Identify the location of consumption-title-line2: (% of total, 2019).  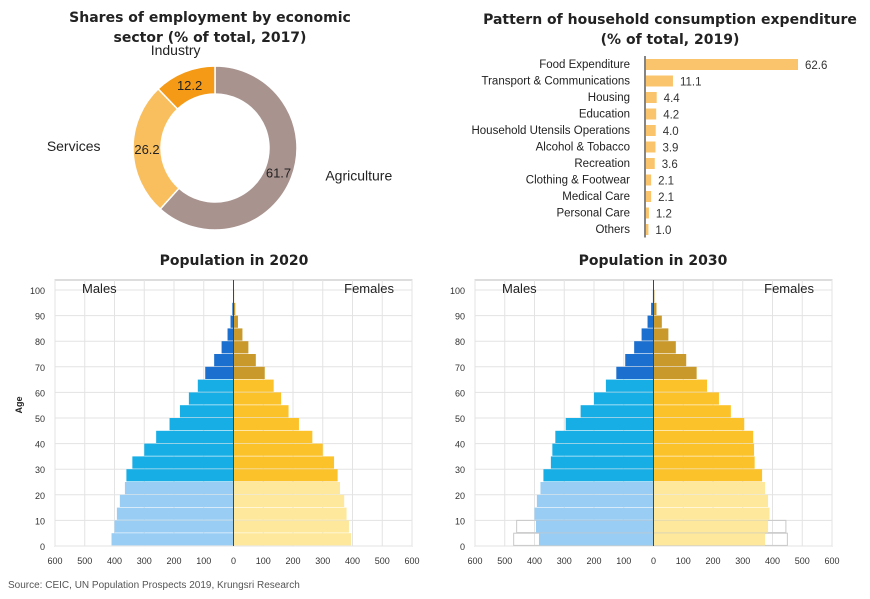
(670, 40).